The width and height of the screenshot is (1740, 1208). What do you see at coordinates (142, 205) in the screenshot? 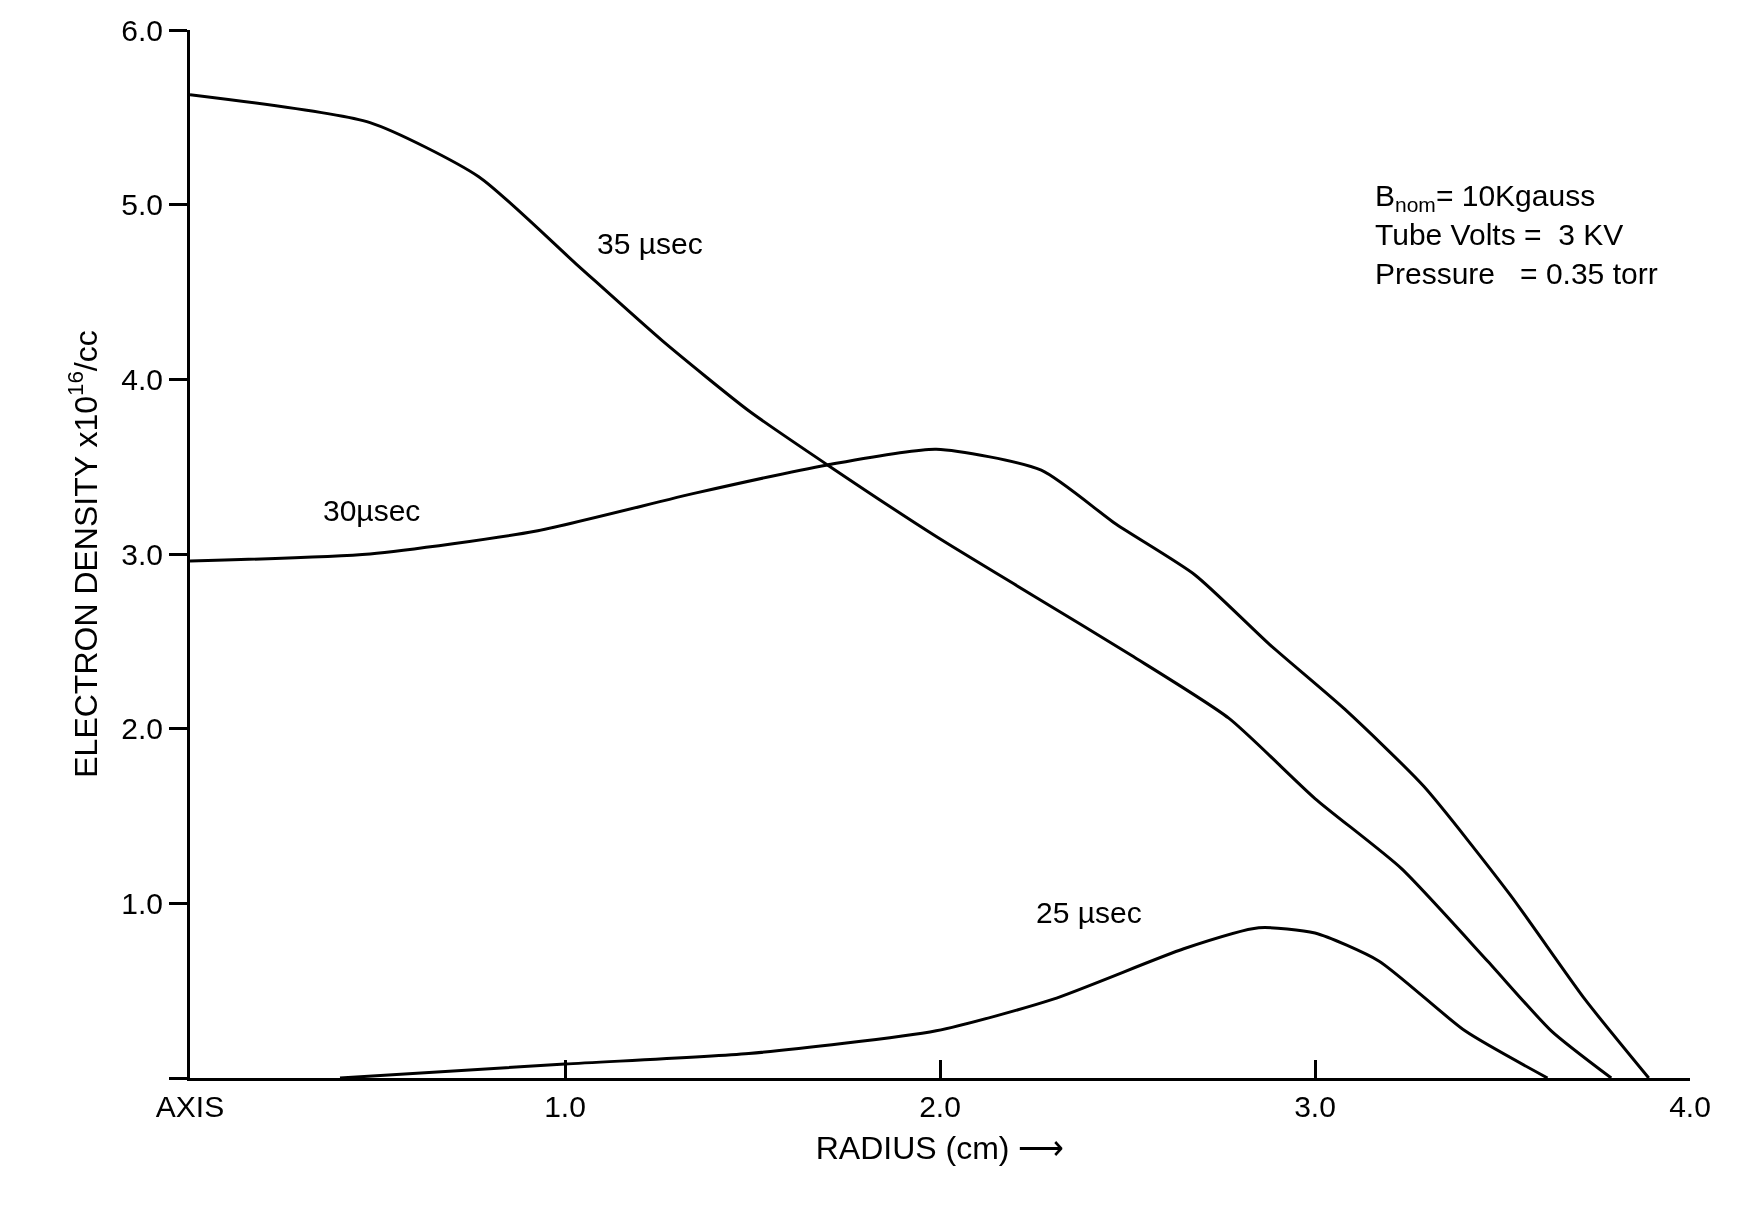
I see `y-tick-label: 5.0` at bounding box center [142, 205].